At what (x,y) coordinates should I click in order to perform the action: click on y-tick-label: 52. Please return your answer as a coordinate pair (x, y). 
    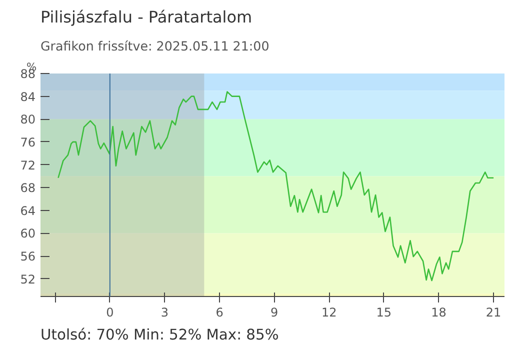
    Looking at the image, I should click on (28, 279).